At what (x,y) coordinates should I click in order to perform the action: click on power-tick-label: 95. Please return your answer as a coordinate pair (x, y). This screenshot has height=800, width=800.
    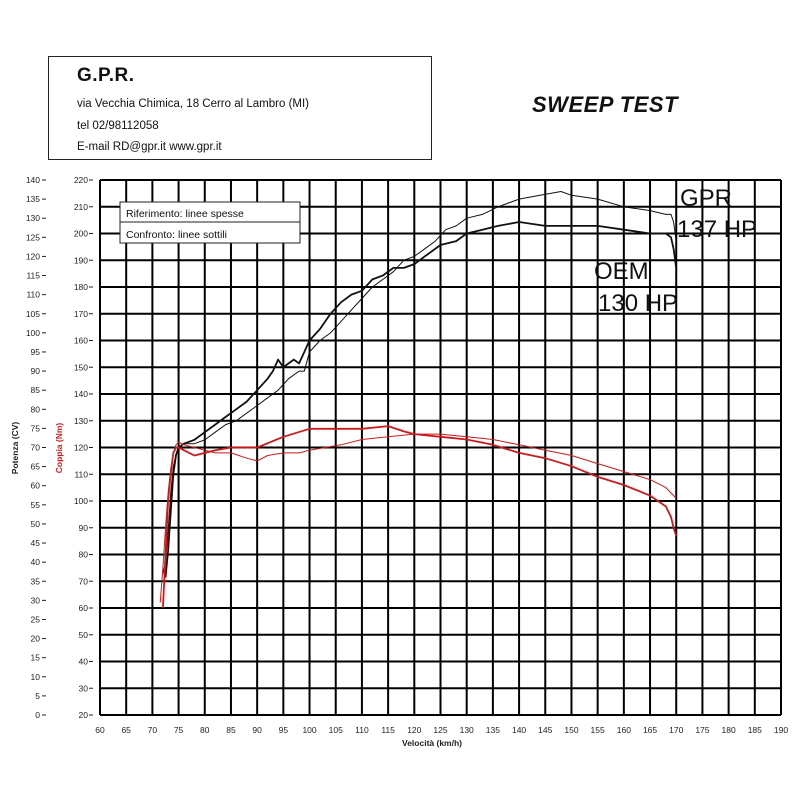
    Looking at the image, I should click on (36, 352).